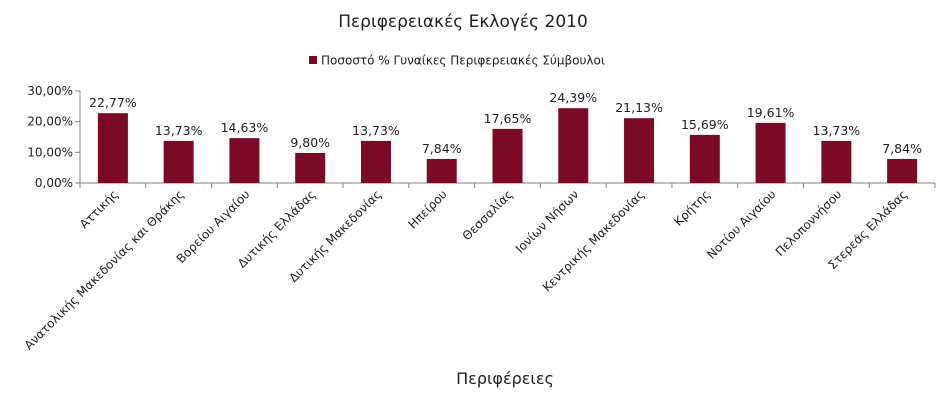 This screenshot has height=407, width=943. I want to click on y-tick-label: 0,00%, so click(54, 183).